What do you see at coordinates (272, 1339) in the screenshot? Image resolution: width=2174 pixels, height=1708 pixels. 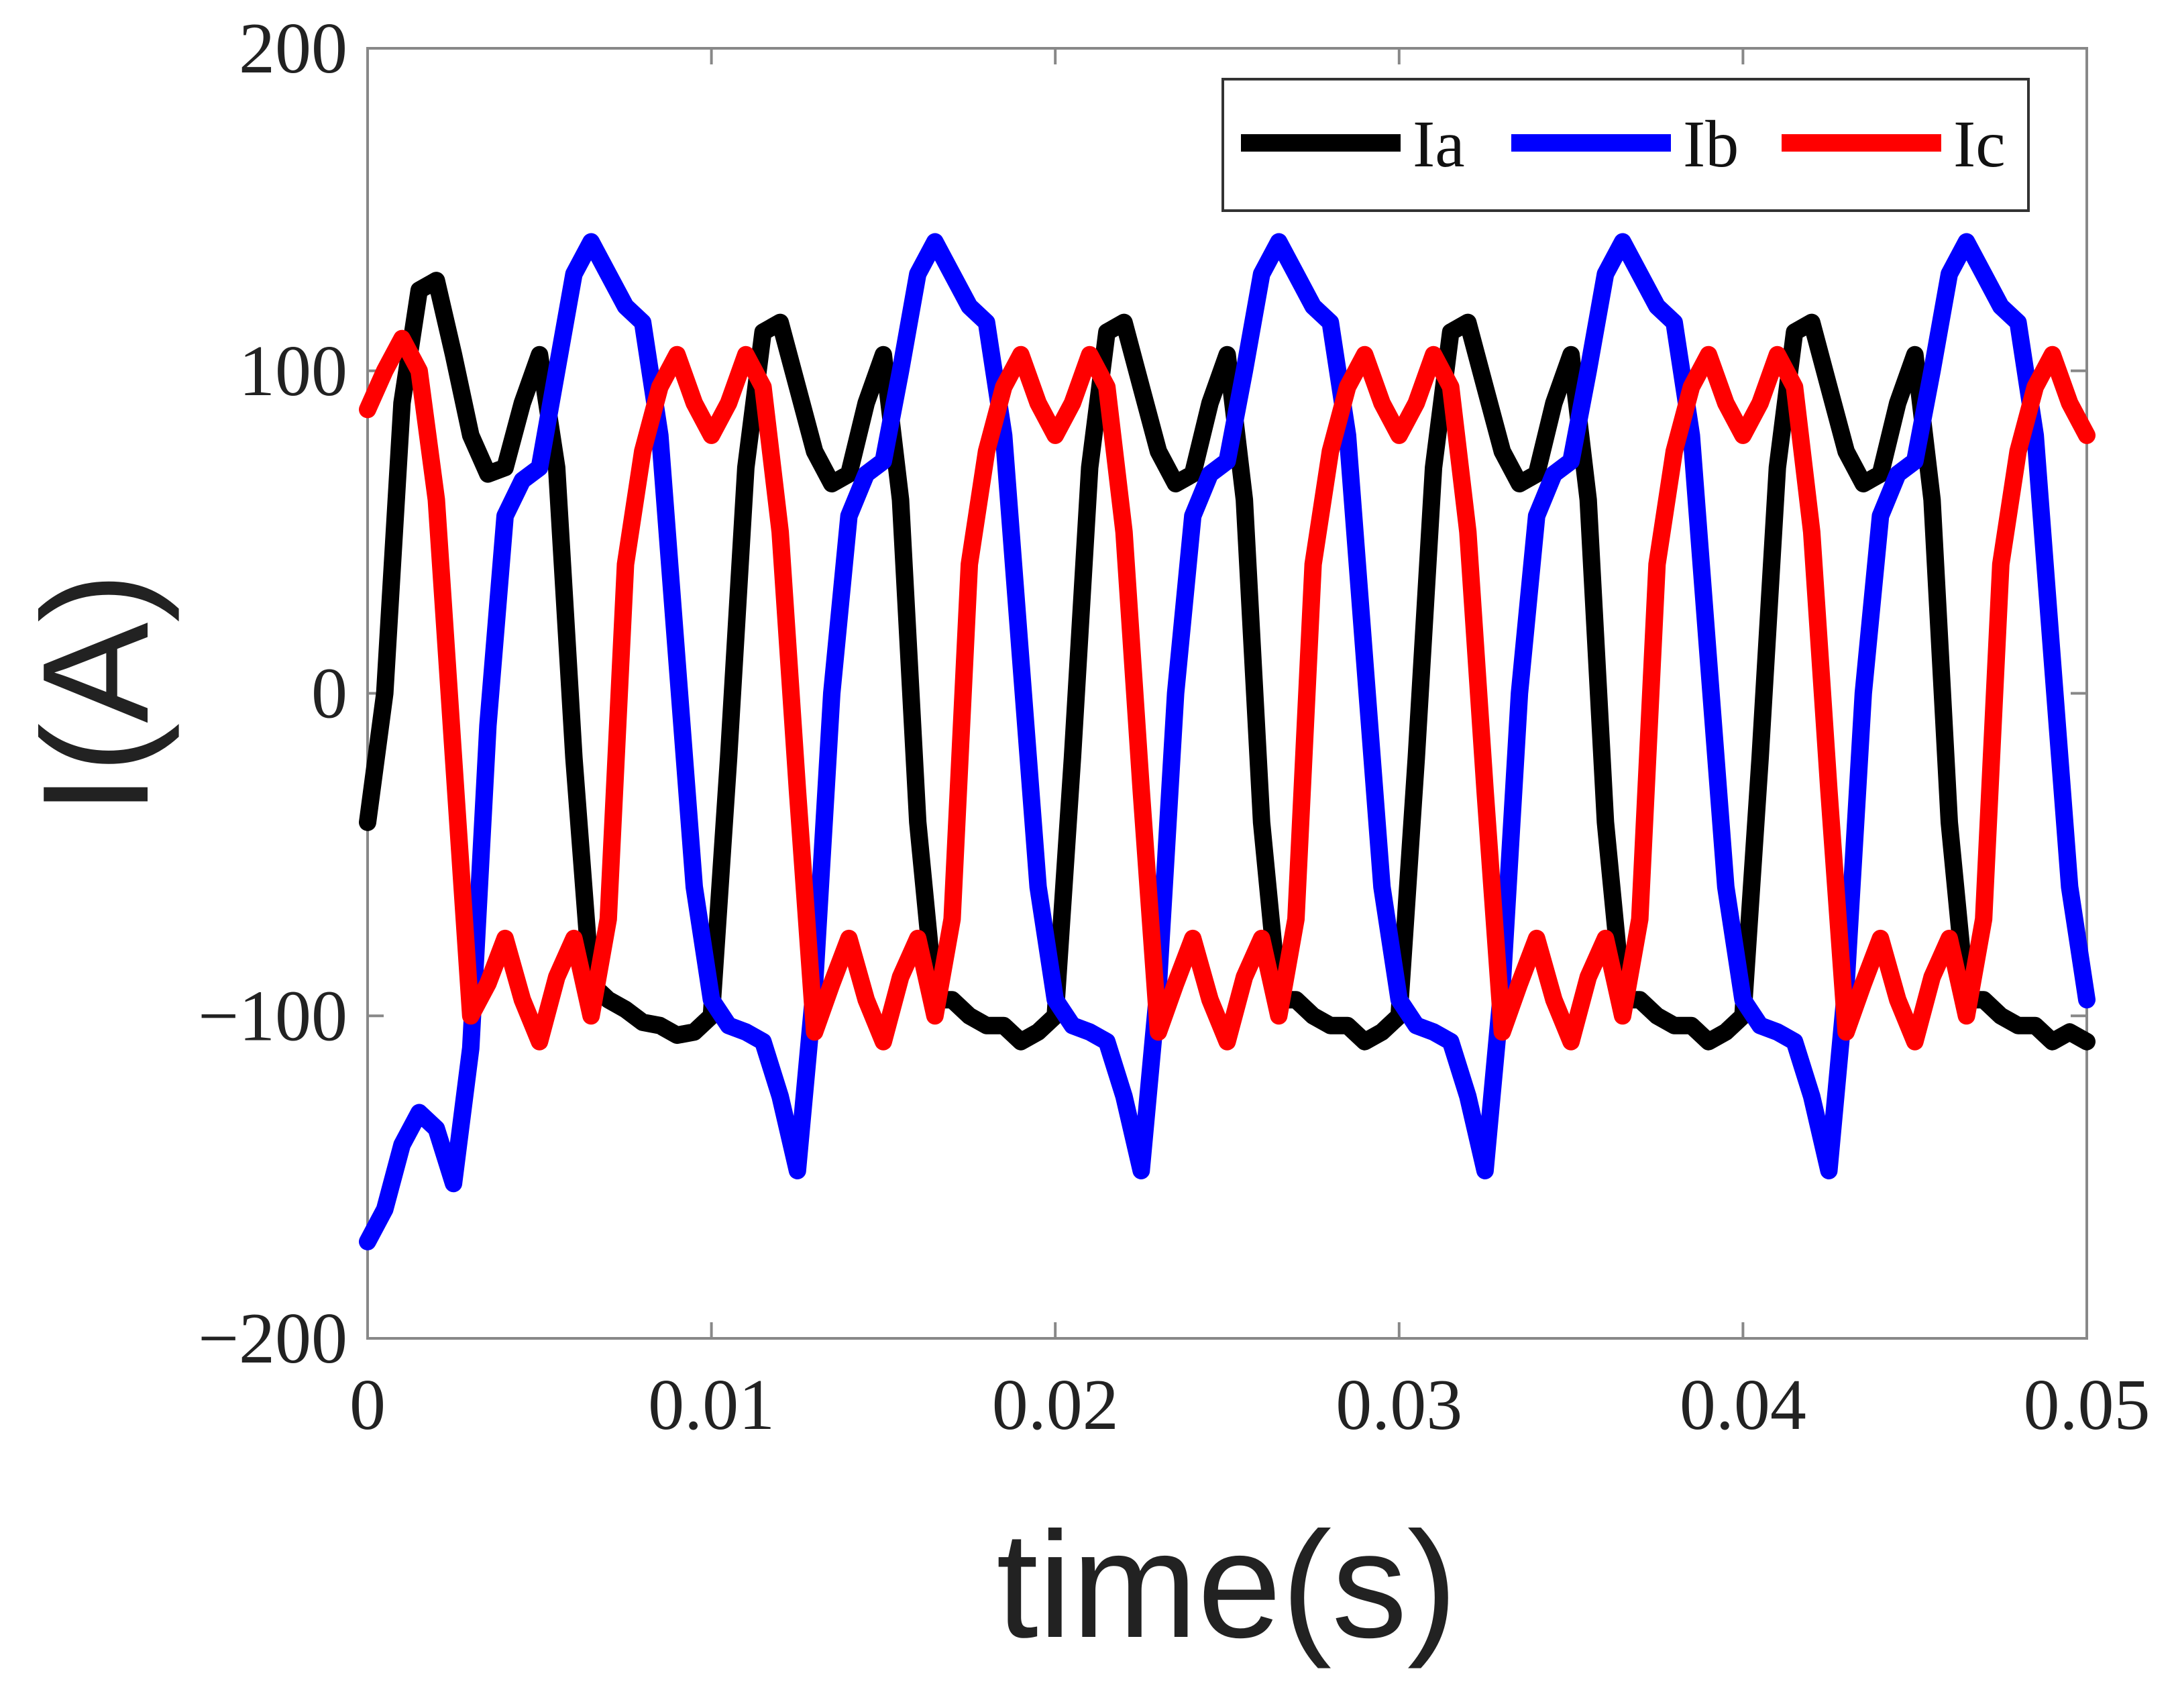 I see `y-tick-label: −200` at bounding box center [272, 1339].